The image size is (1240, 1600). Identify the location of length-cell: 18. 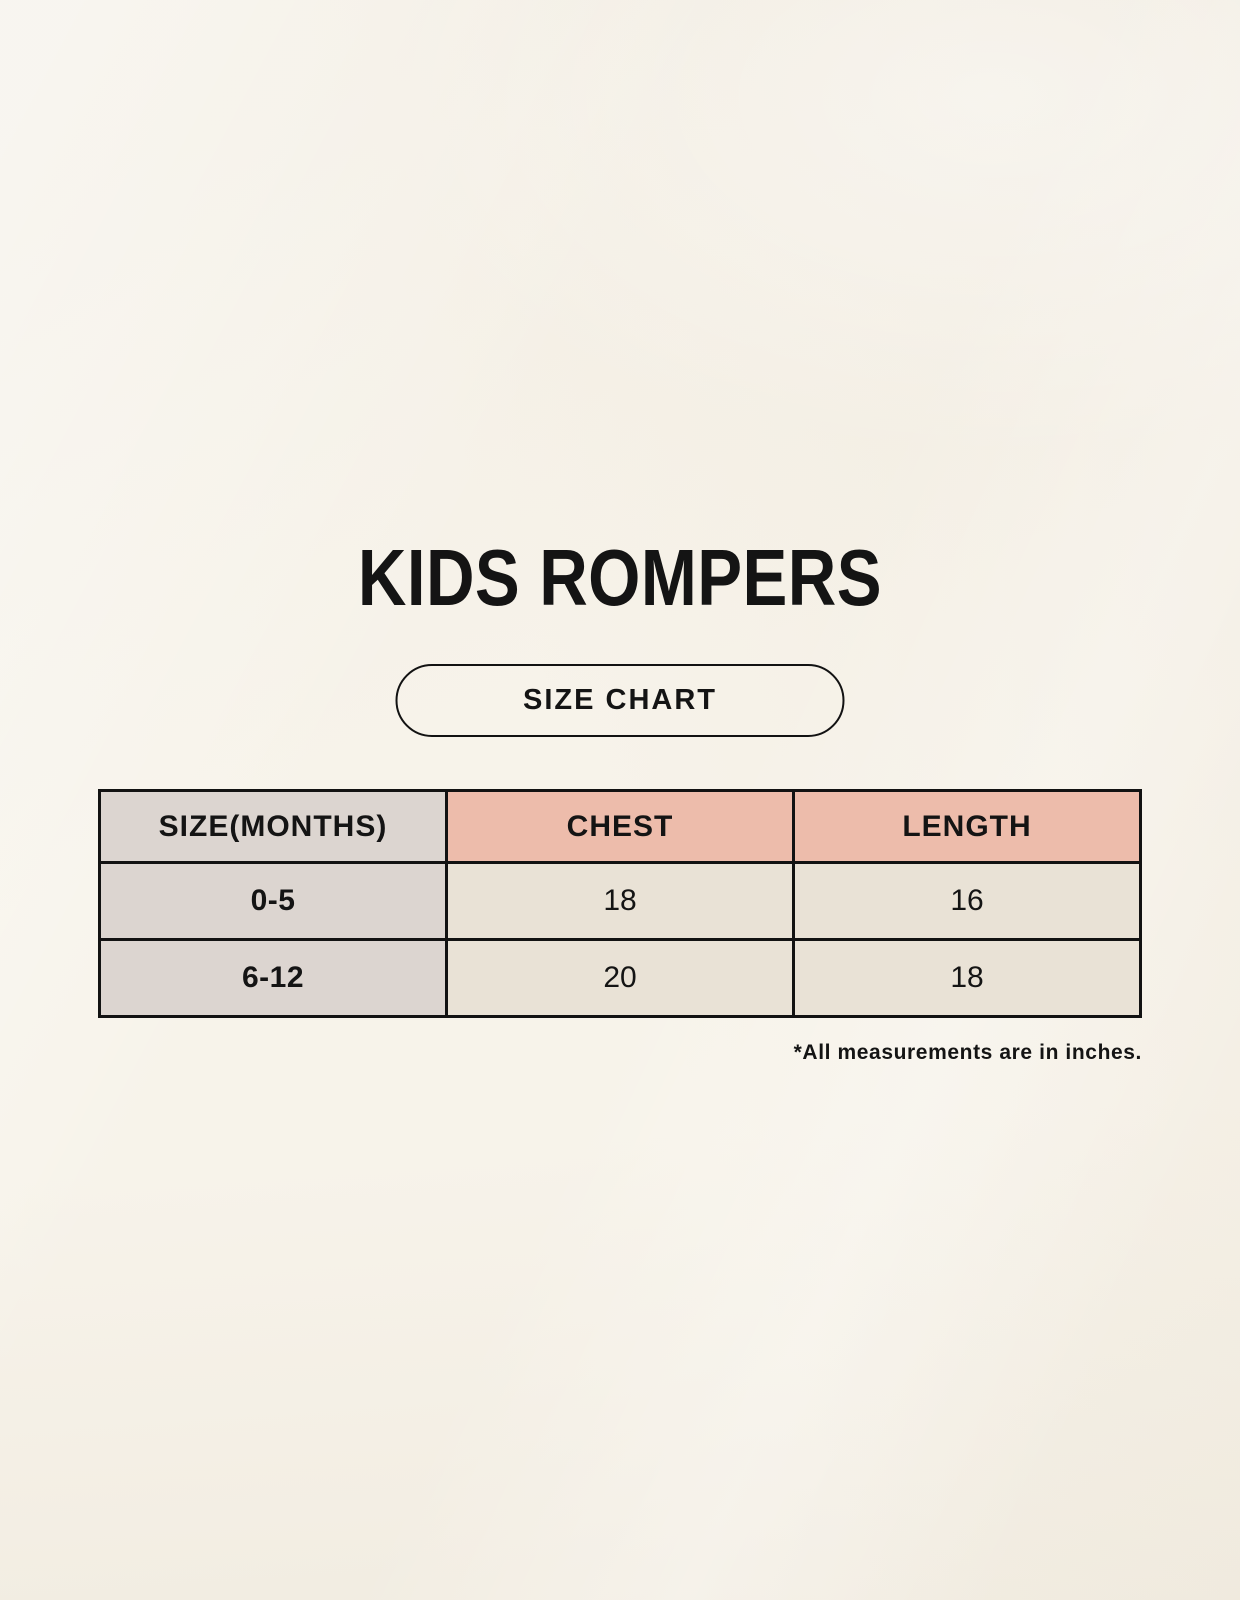
(967, 978).